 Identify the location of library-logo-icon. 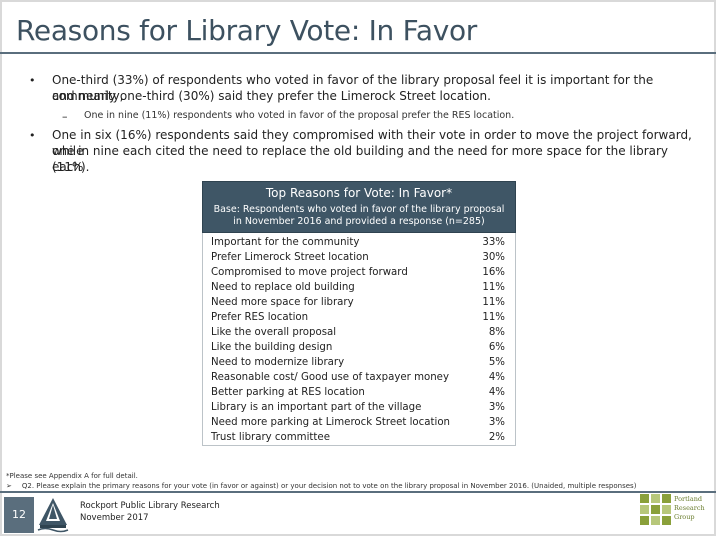
(53, 514).